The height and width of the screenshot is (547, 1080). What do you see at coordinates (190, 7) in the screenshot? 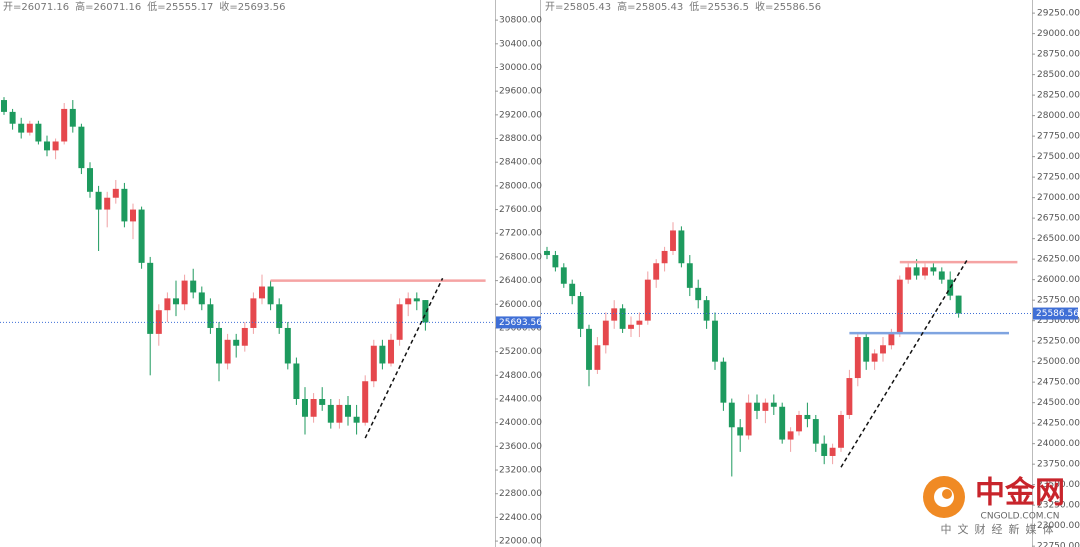
I see `ohlc-value: 25555.17` at bounding box center [190, 7].